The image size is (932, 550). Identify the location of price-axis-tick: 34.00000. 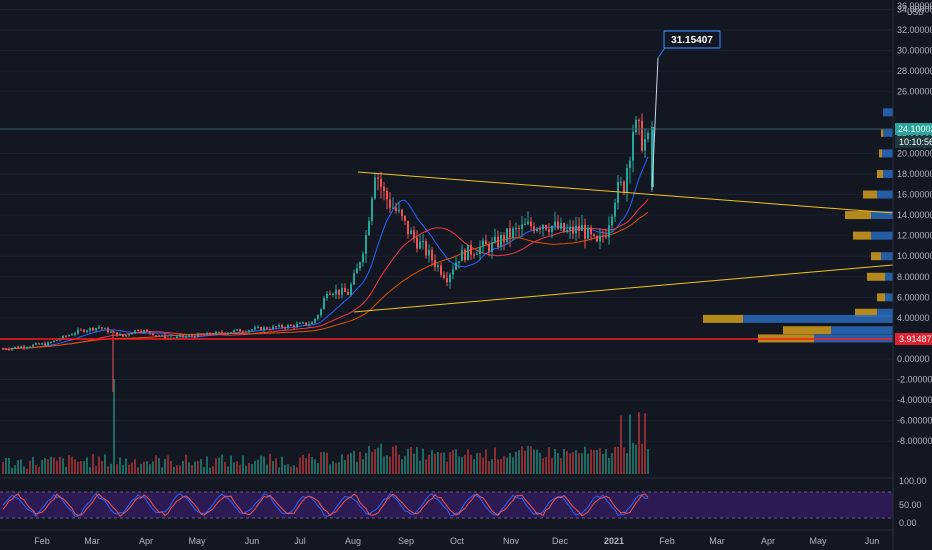
(914, 9).